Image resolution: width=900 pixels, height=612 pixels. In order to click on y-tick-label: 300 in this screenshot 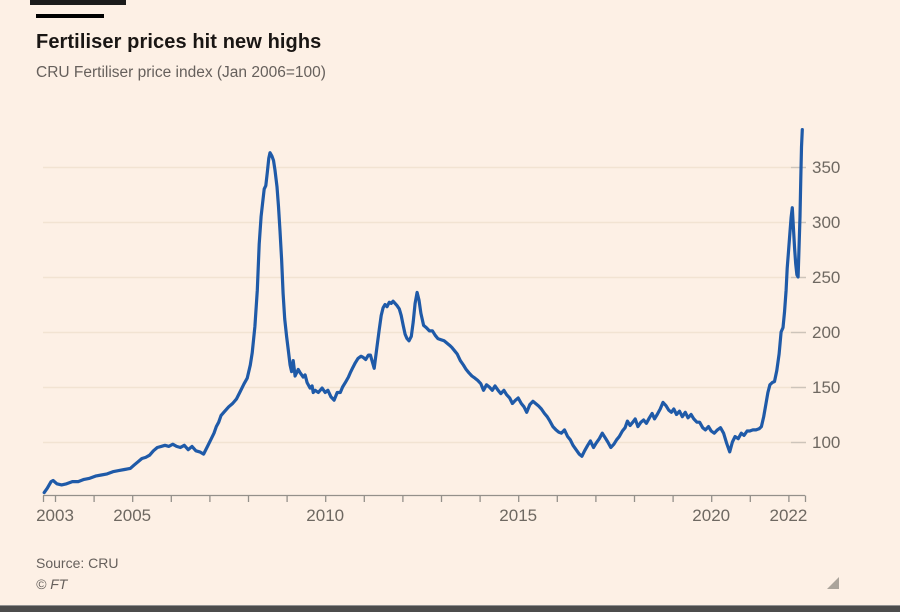, I will do `click(826, 222)`.